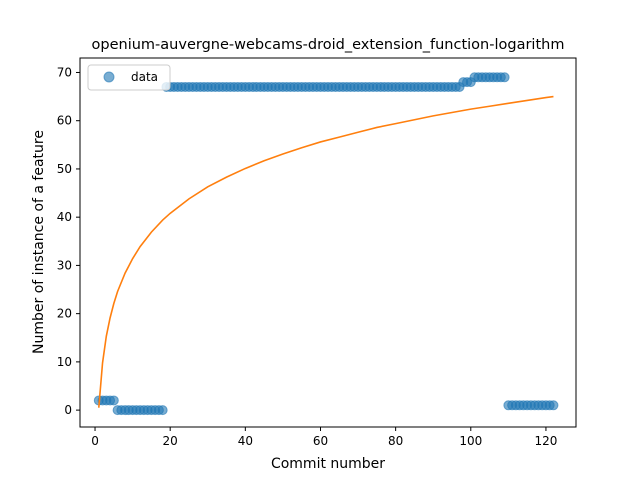  I want to click on y-tick-label: 30, so click(64, 265).